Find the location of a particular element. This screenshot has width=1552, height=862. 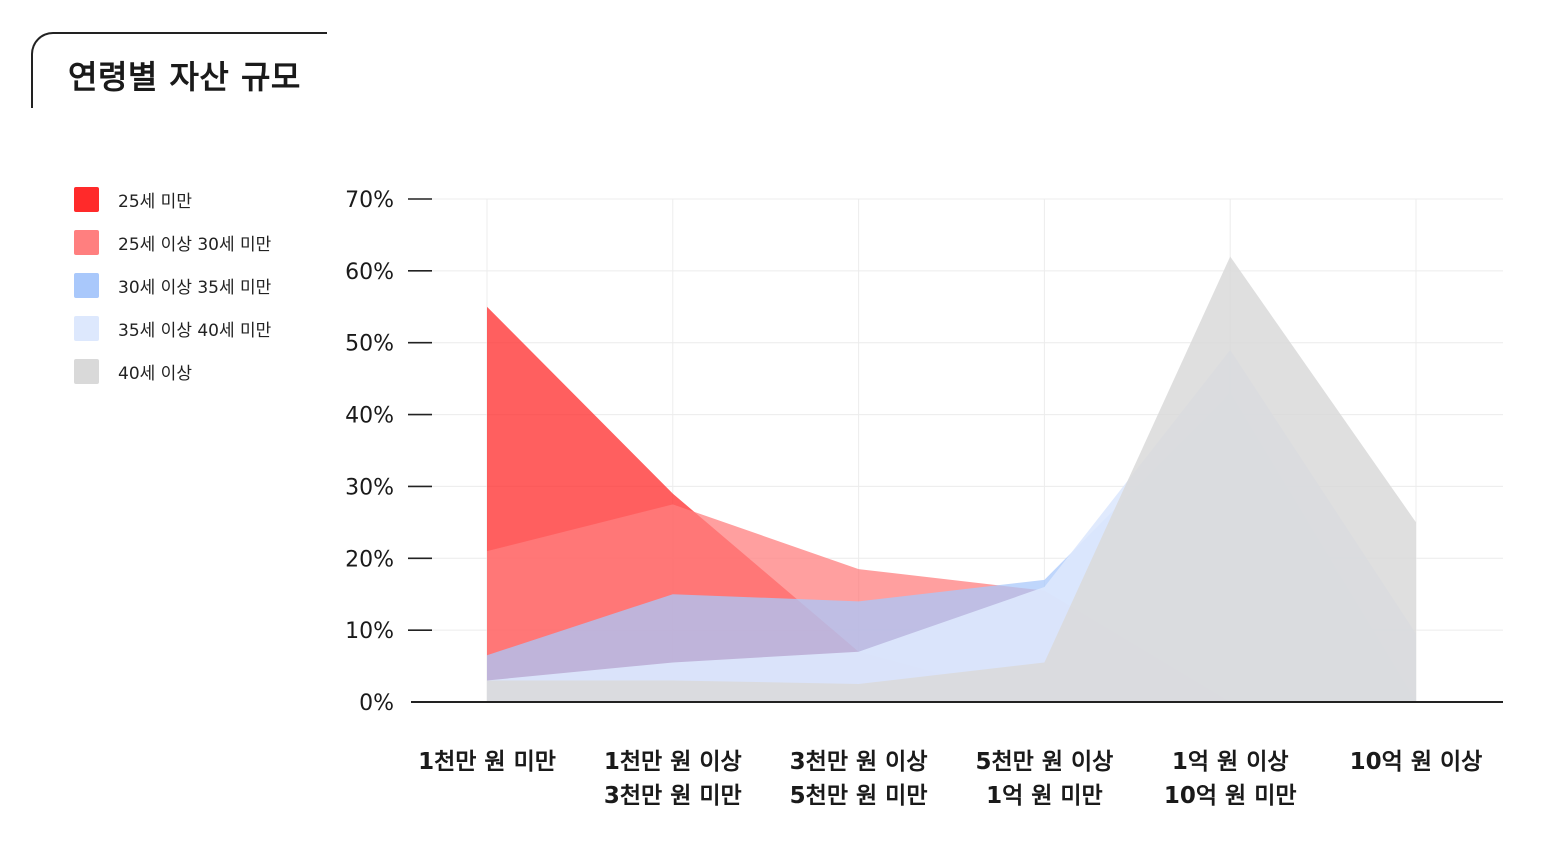

legend-label: 25세 미만 is located at coordinates (155, 202).